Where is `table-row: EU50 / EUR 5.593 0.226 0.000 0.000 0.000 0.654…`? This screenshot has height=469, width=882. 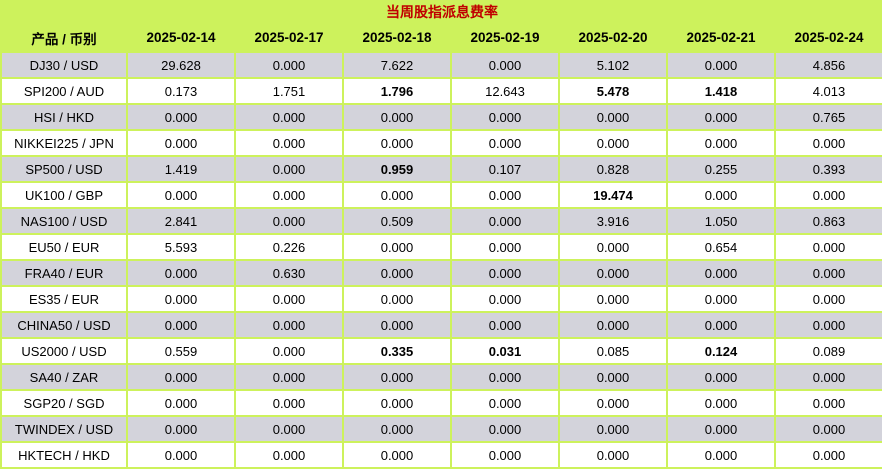
table-row: EU50 / EUR 5.593 0.226 0.000 0.000 0.000 0.654… is located at coordinates (441, 247).